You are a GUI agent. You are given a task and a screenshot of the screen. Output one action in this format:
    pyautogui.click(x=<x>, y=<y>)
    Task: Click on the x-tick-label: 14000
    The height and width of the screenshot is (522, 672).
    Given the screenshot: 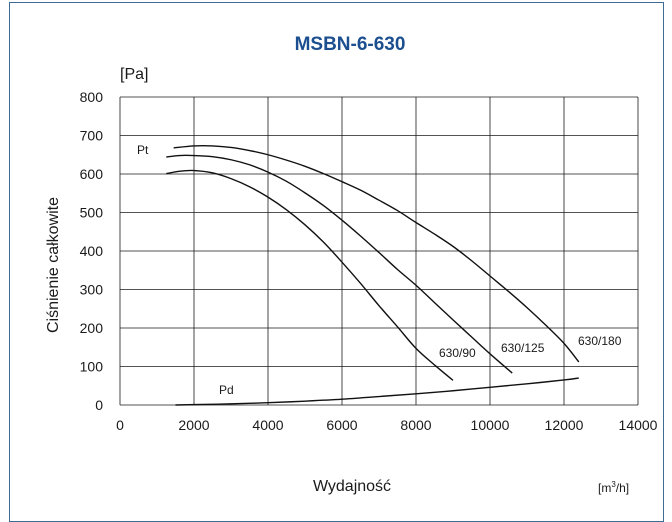 What is the action you would take?
    pyautogui.click(x=638, y=425)
    